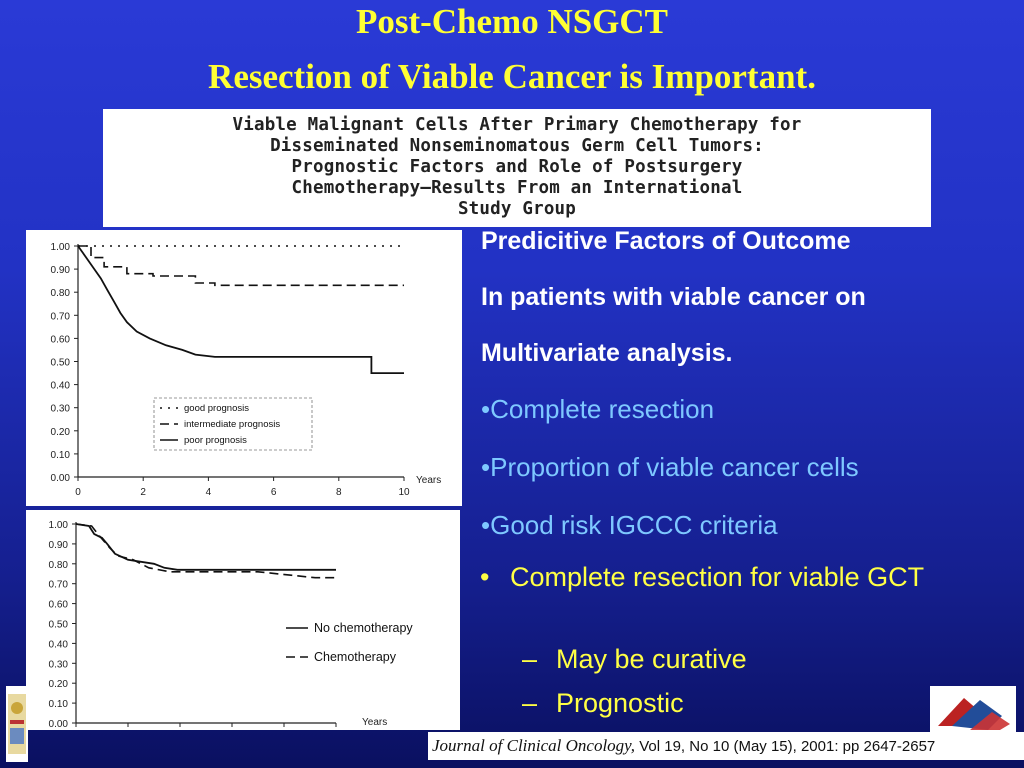 Image resolution: width=1024 pixels, height=768 pixels. I want to click on x-tick-label: 0, so click(78, 492).